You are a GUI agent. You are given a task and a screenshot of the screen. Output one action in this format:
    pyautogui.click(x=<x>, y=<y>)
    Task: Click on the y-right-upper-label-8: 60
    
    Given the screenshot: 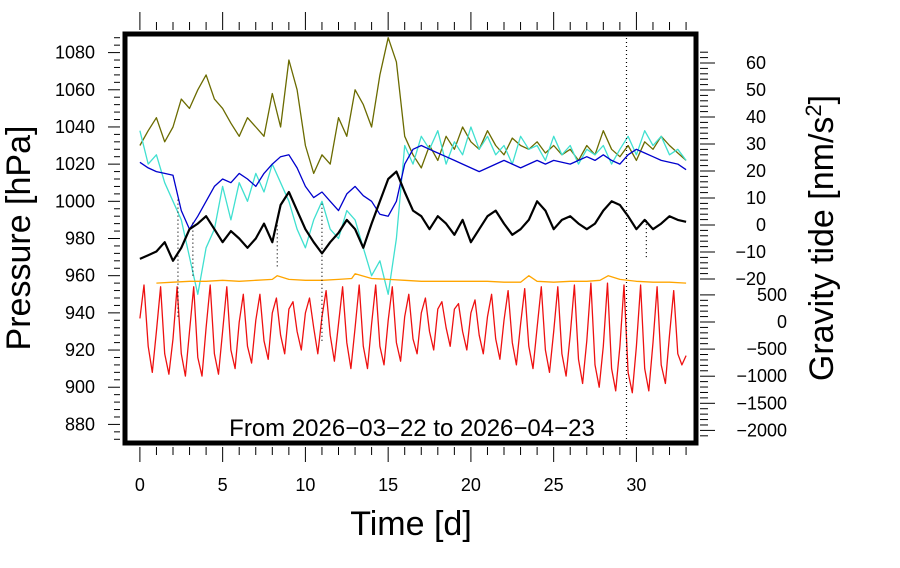 What is the action you would take?
    pyautogui.click(x=756, y=63)
    